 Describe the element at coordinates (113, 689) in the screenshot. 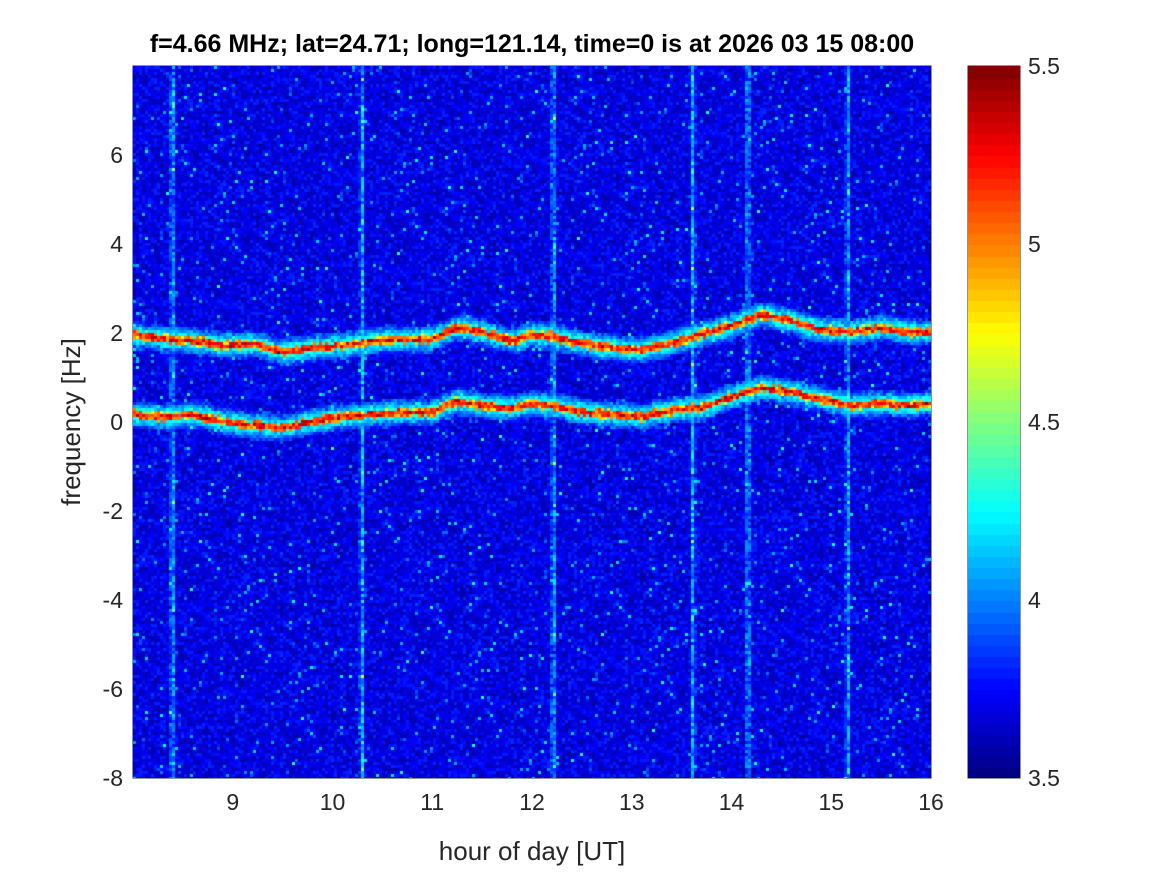

I see `y-tick-label: -6` at that location.